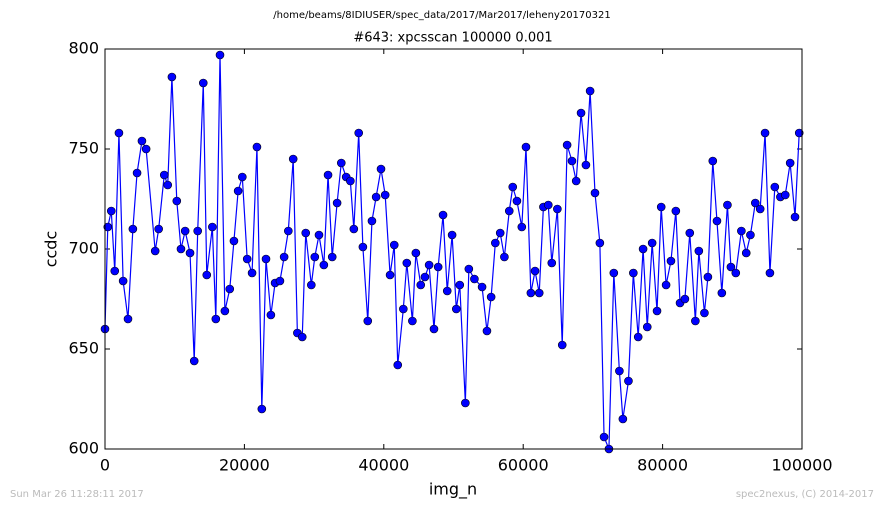  I want to click on x-tick-label: 0, so click(105, 465).